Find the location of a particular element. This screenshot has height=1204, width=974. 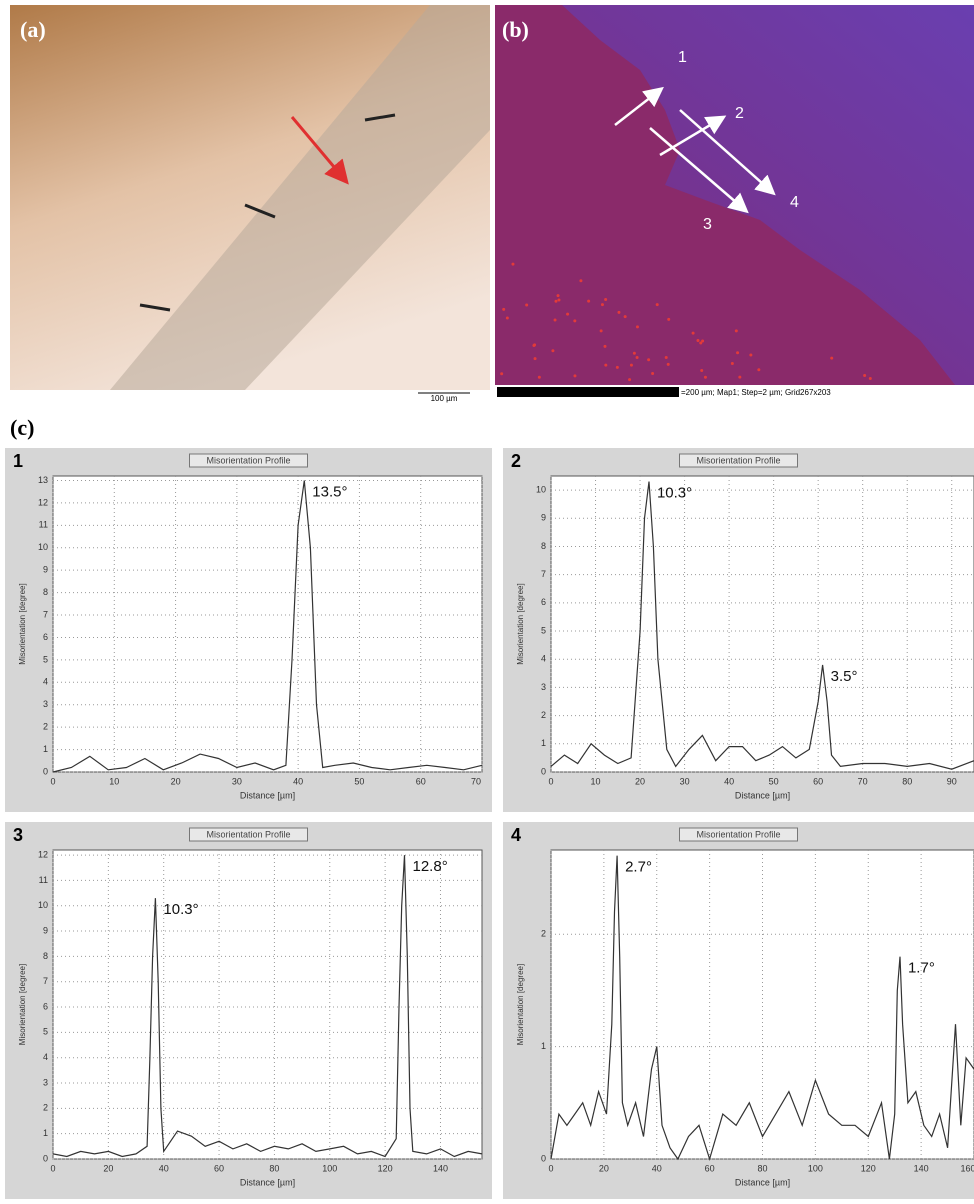

y-tick-label: 3 is located at coordinates (45, 1082).